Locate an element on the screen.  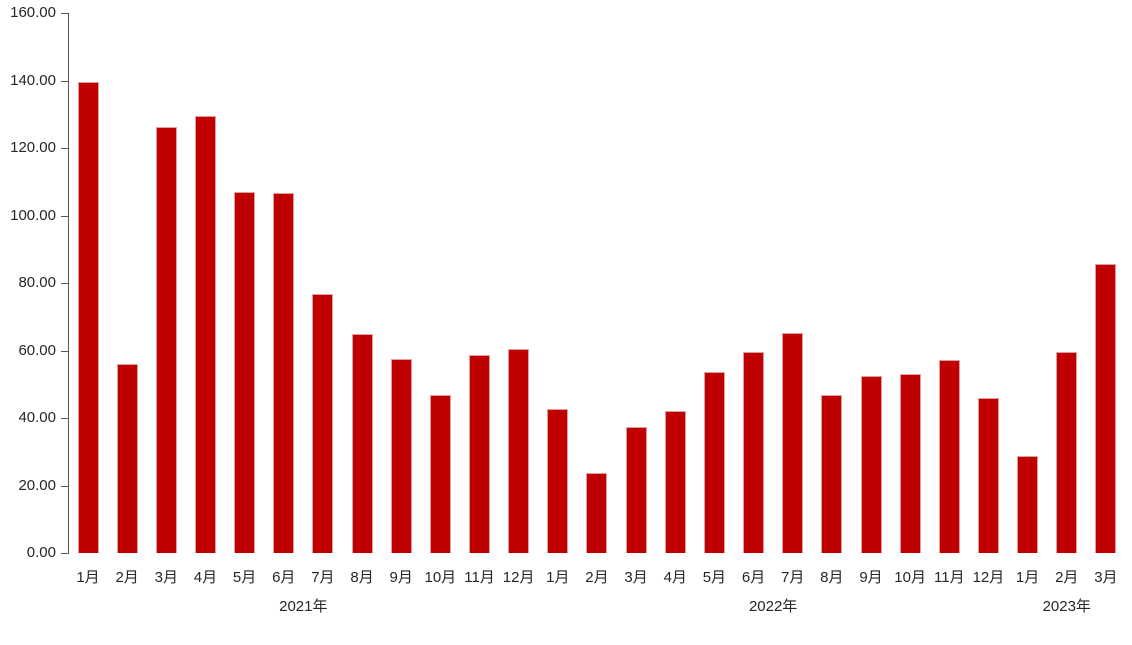
y-axis-tick-label: 40.00 is located at coordinates (37, 417).